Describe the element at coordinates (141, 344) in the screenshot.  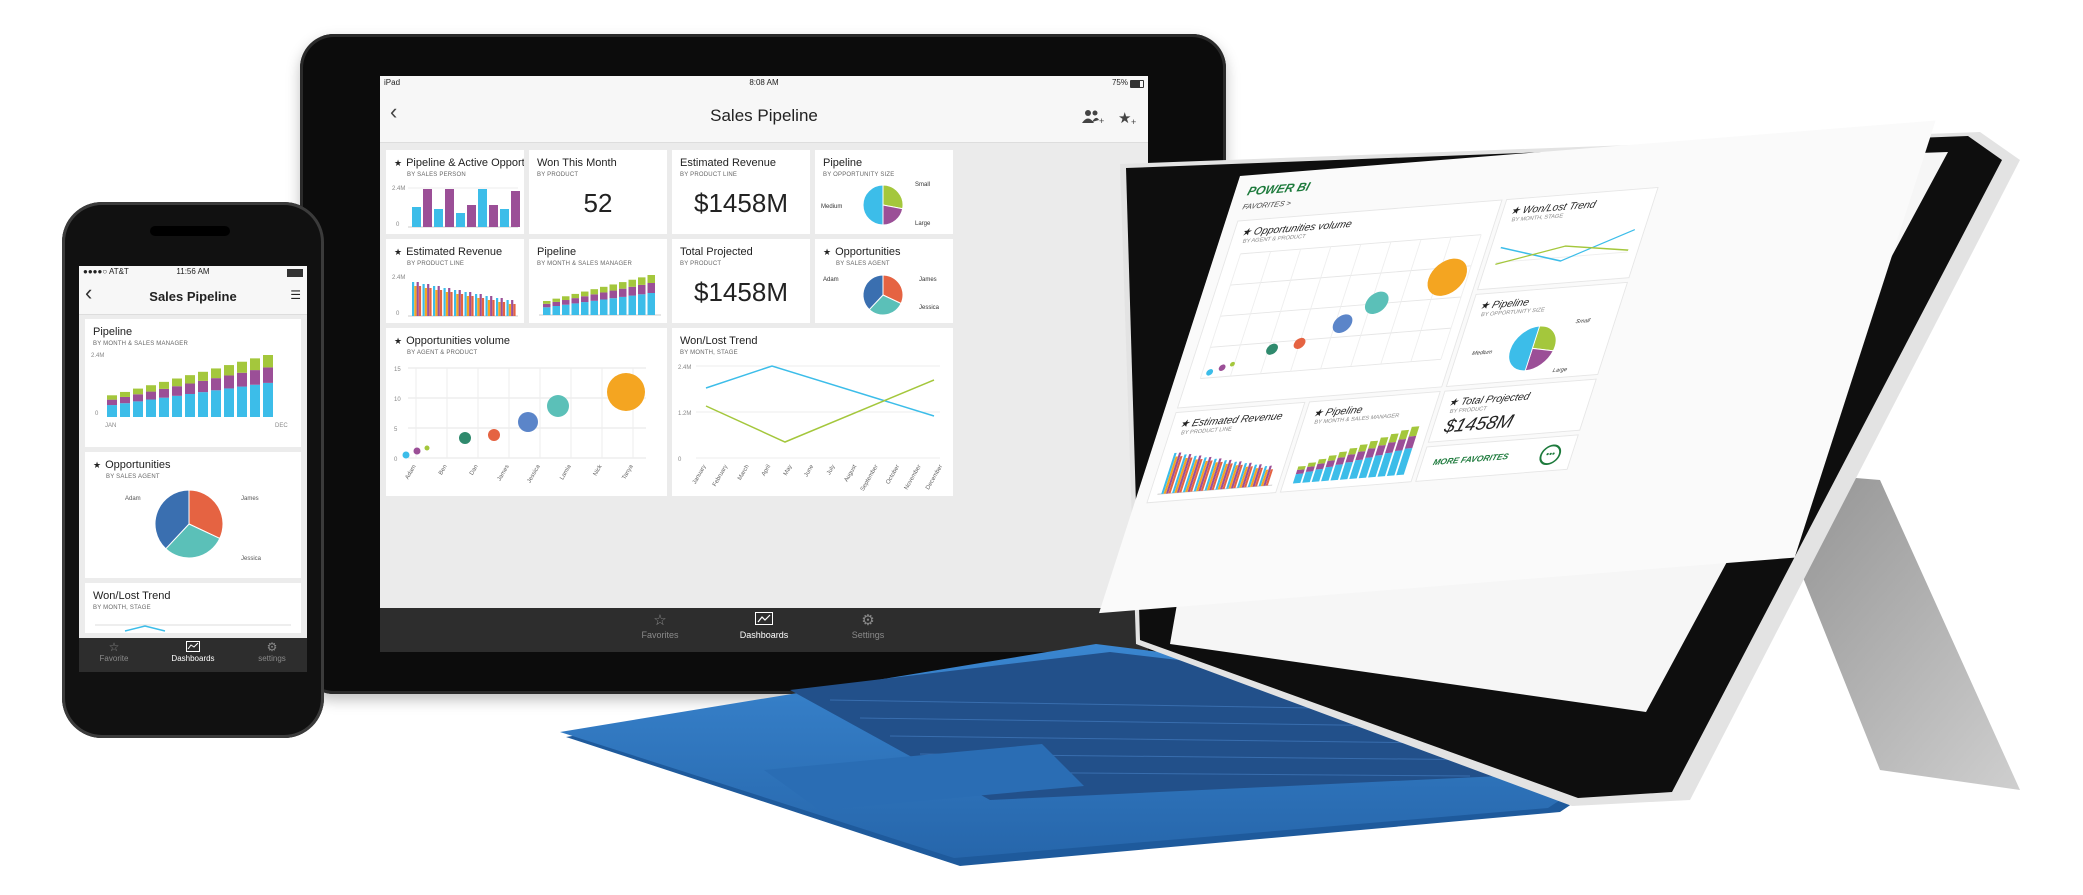
I see `tile-subtitle: BY MONTH & SALES MANAGER` at that location.